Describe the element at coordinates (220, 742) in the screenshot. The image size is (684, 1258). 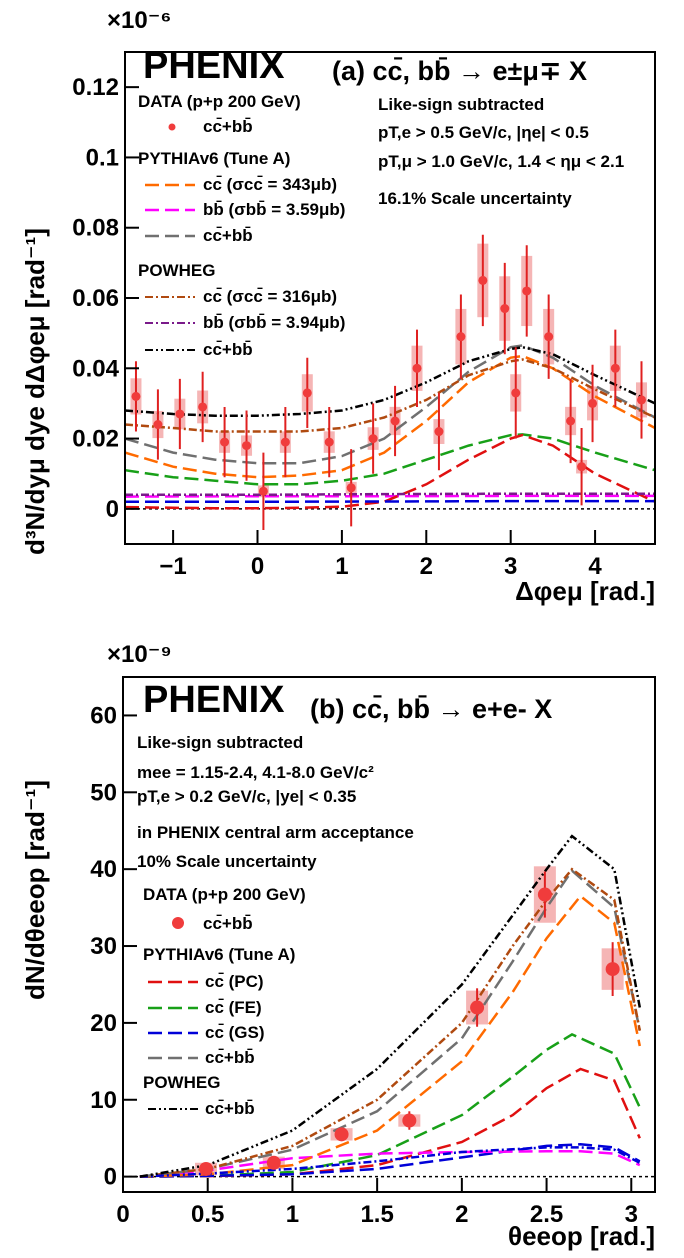
I see `panel-b-cut-0: Like-sign subtracted` at that location.